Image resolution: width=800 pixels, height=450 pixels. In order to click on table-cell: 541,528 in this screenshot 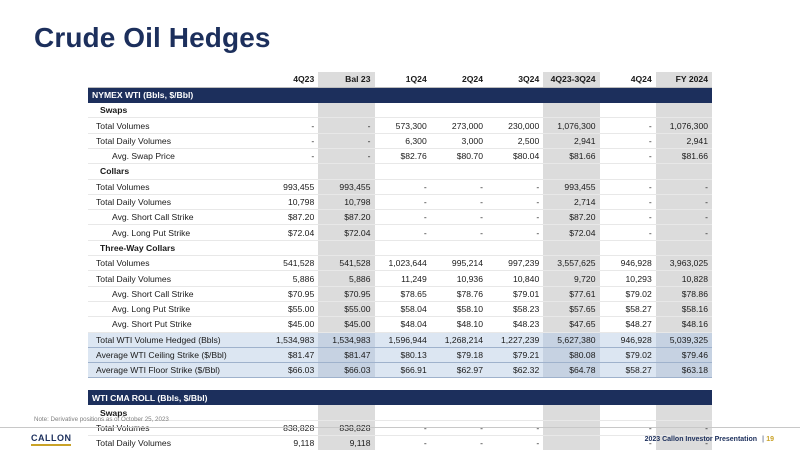, I will do `click(346, 263)`.